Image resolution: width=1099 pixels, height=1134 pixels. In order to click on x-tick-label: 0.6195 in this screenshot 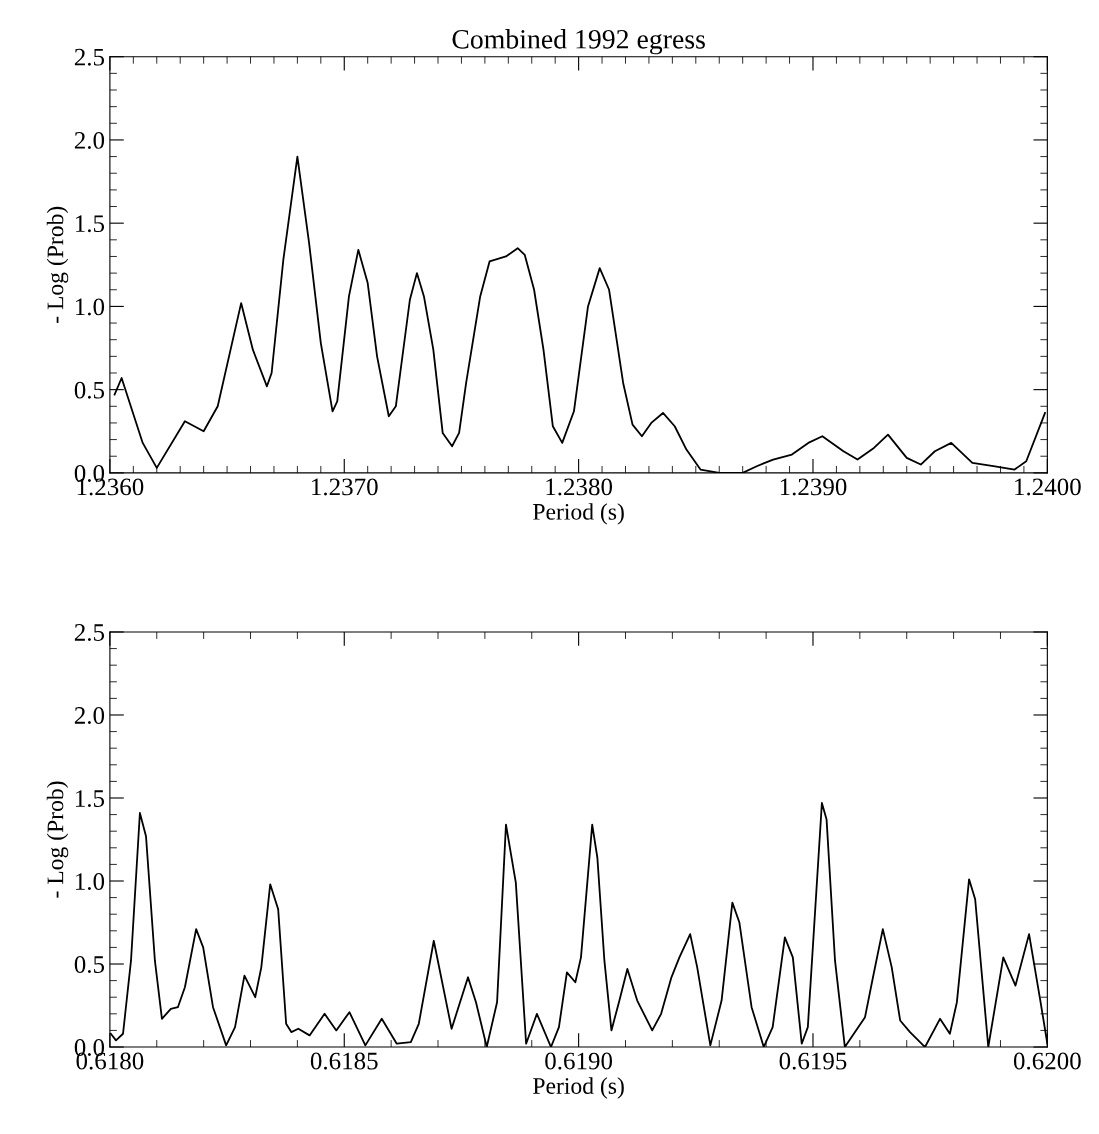, I will do `click(813, 1061)`.